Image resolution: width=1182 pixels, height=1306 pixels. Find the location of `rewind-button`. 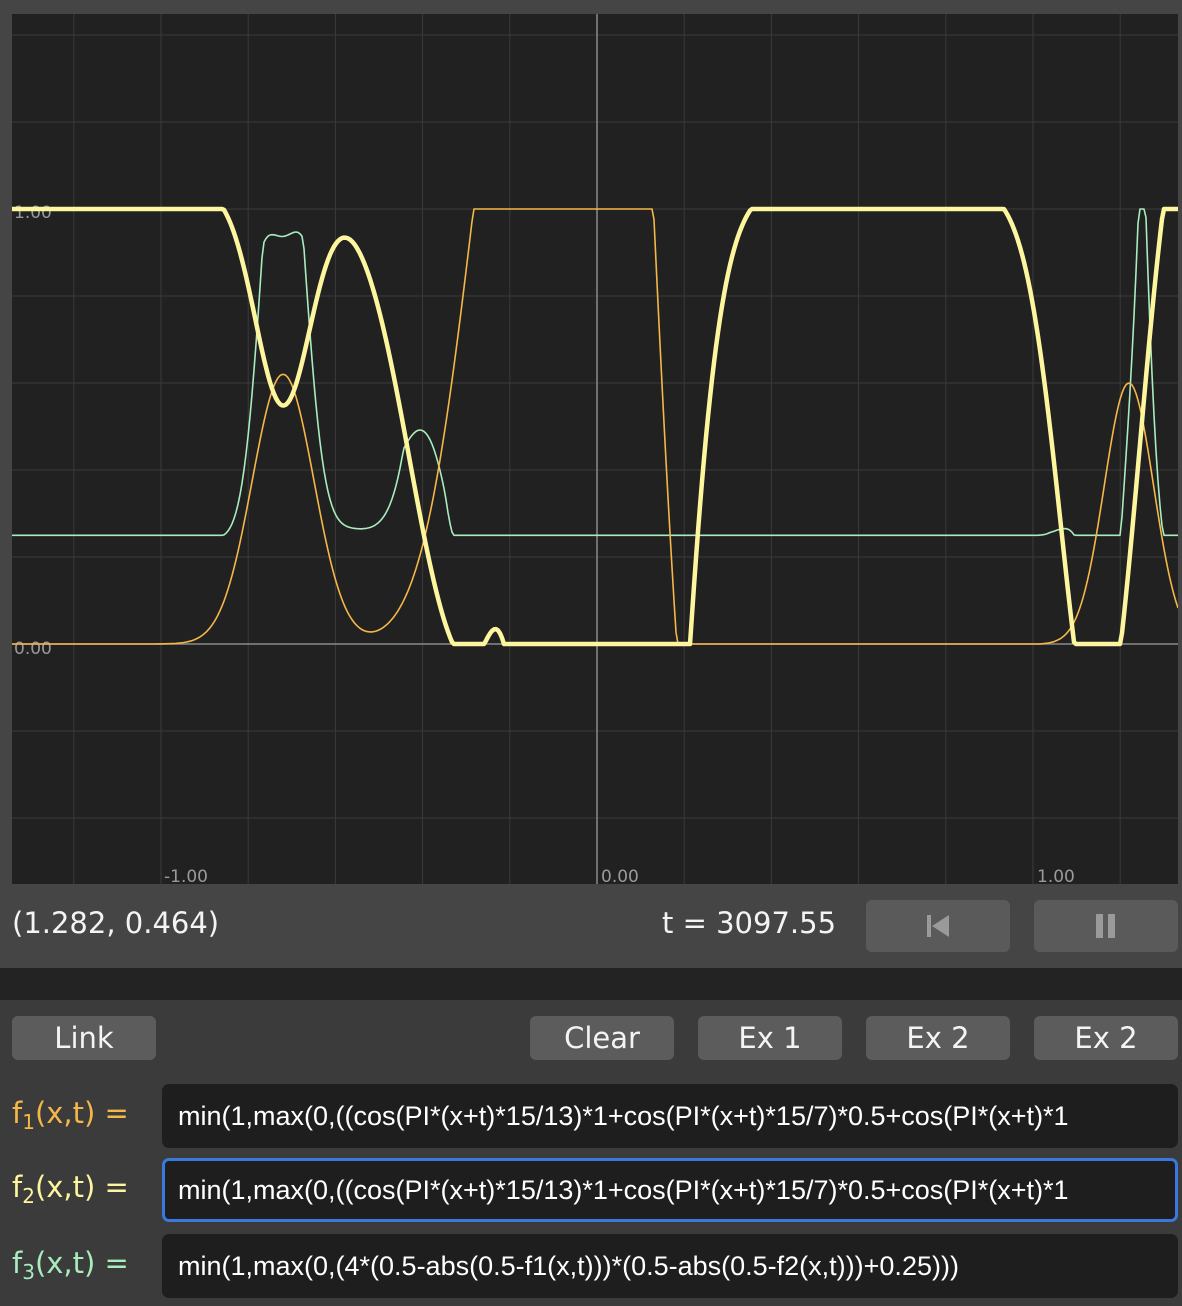

rewind-button is located at coordinates (938, 926).